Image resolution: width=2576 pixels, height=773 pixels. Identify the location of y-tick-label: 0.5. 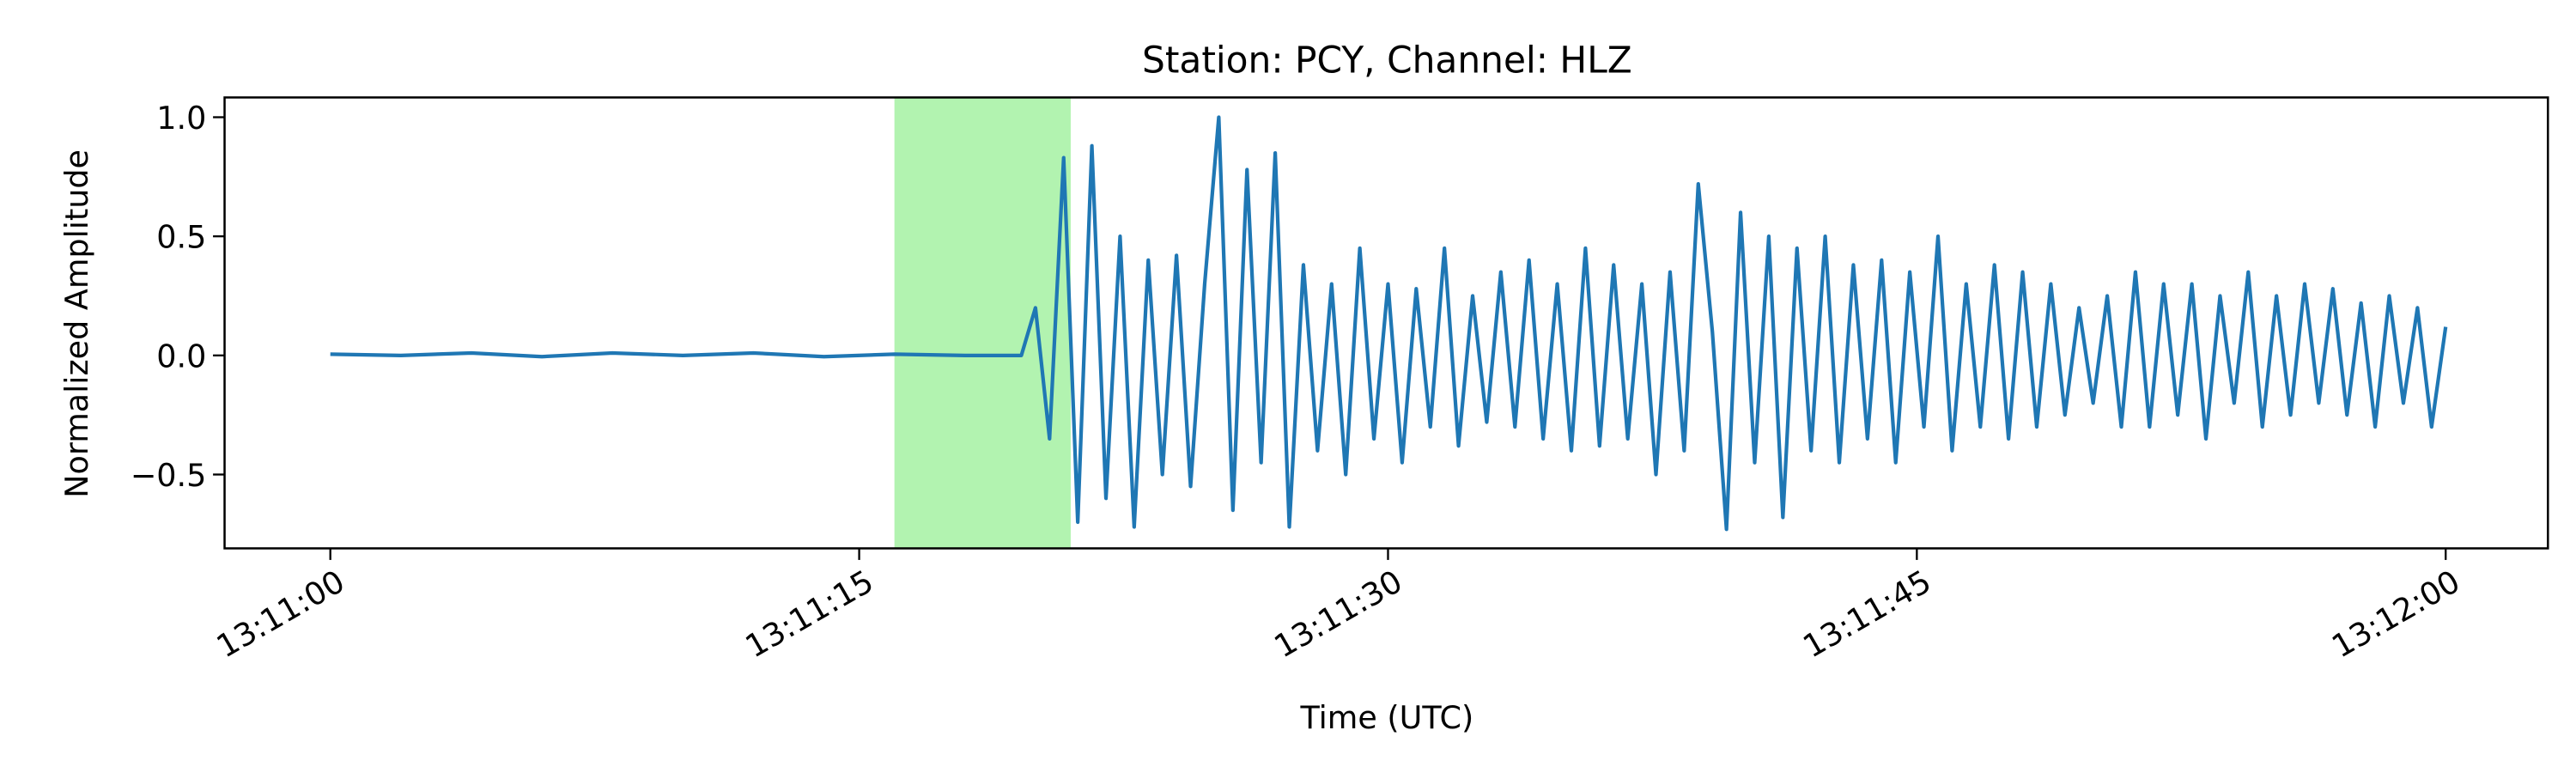
(181, 238).